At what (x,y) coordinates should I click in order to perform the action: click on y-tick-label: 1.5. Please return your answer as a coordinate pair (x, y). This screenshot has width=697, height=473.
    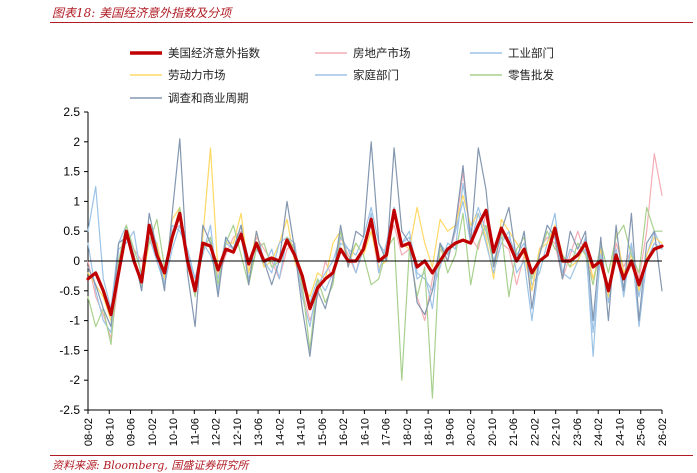
    Looking at the image, I should click on (71, 172).